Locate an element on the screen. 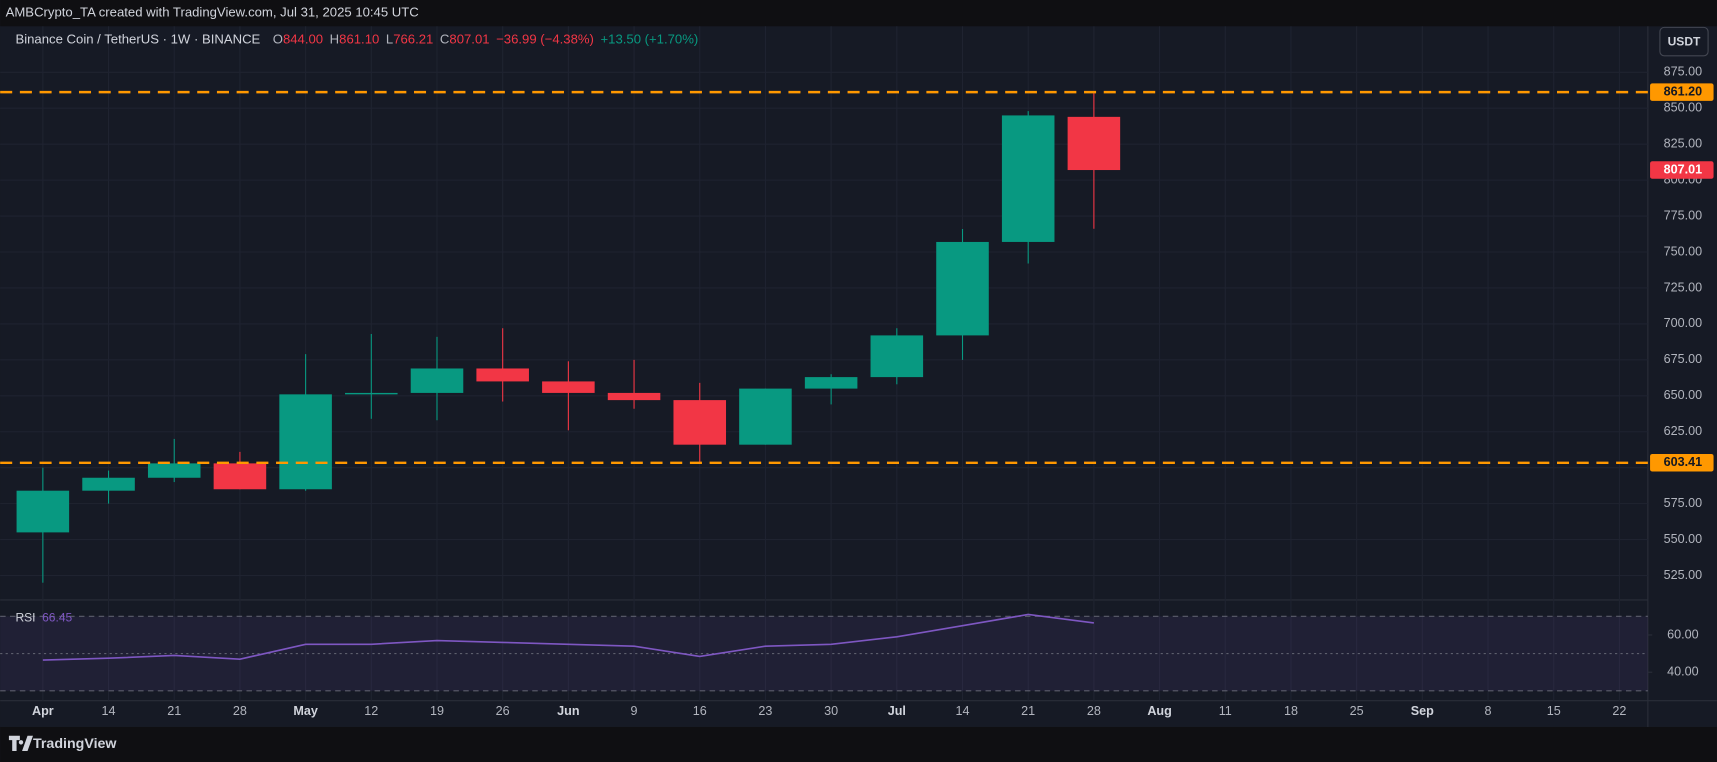 Image resolution: width=1717 pixels, height=762 pixels. x-tick-label: Jul is located at coordinates (897, 711).